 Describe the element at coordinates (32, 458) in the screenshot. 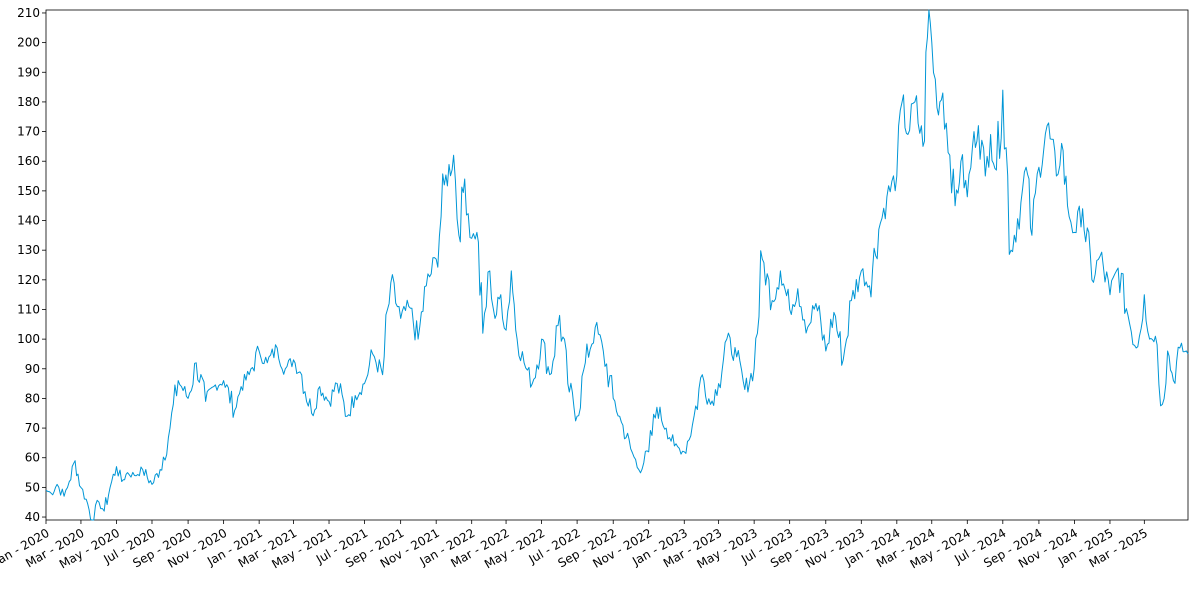

I see `y-tick-label: 60` at that location.